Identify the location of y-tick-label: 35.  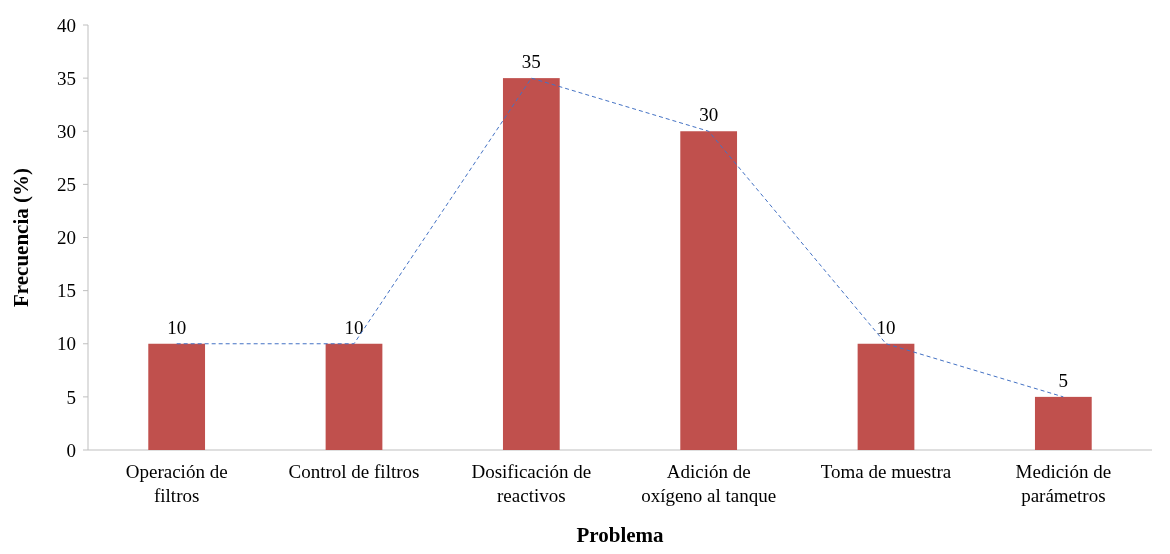
(66, 78).